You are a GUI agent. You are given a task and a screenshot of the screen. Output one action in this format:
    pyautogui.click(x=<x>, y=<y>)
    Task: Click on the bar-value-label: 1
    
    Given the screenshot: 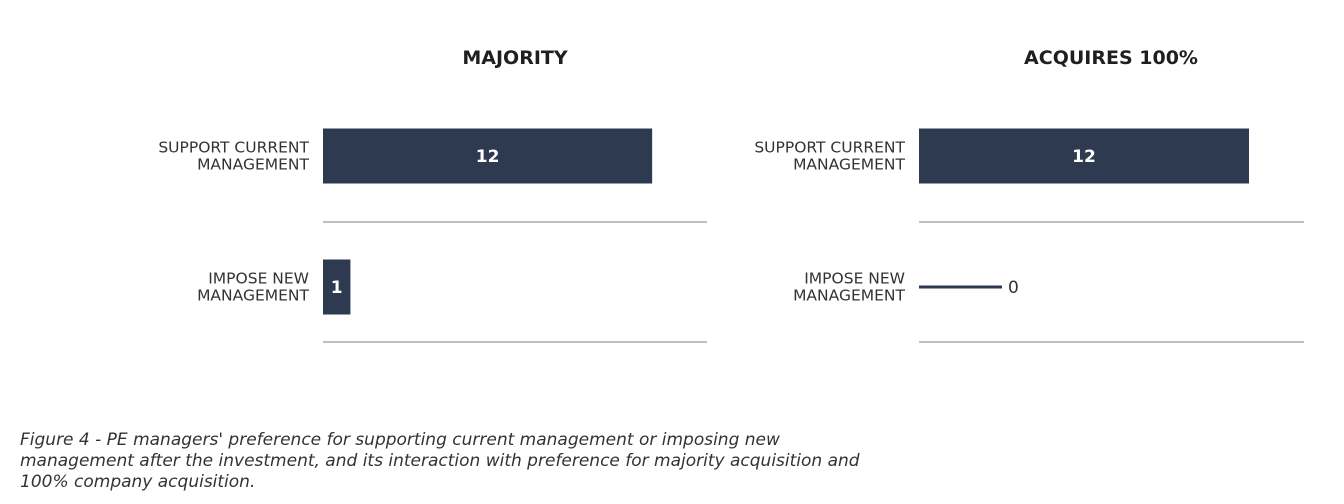 What is the action you would take?
    pyautogui.click(x=337, y=288)
    